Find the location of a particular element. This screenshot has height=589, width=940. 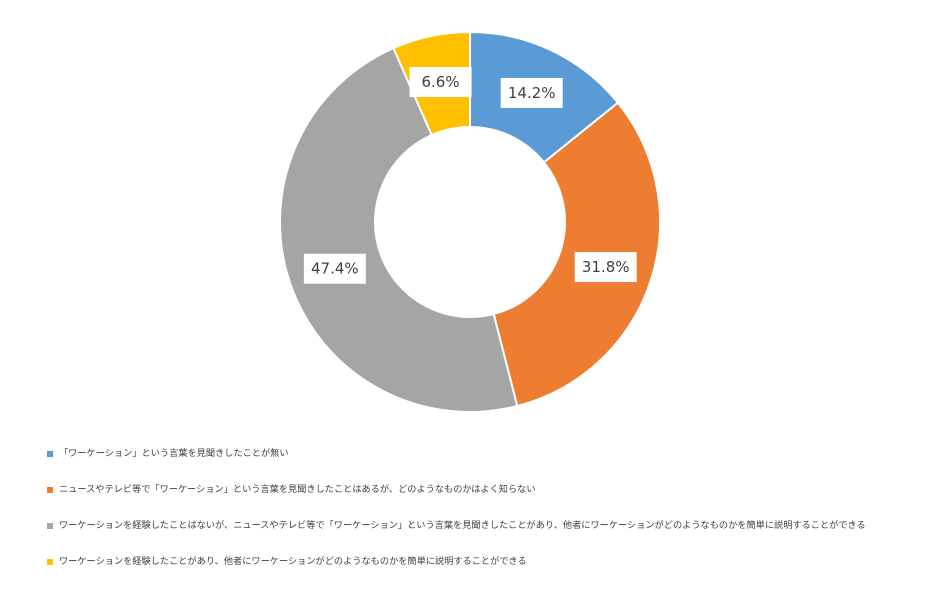

data-label-text: 14.2% is located at coordinates (532, 93).